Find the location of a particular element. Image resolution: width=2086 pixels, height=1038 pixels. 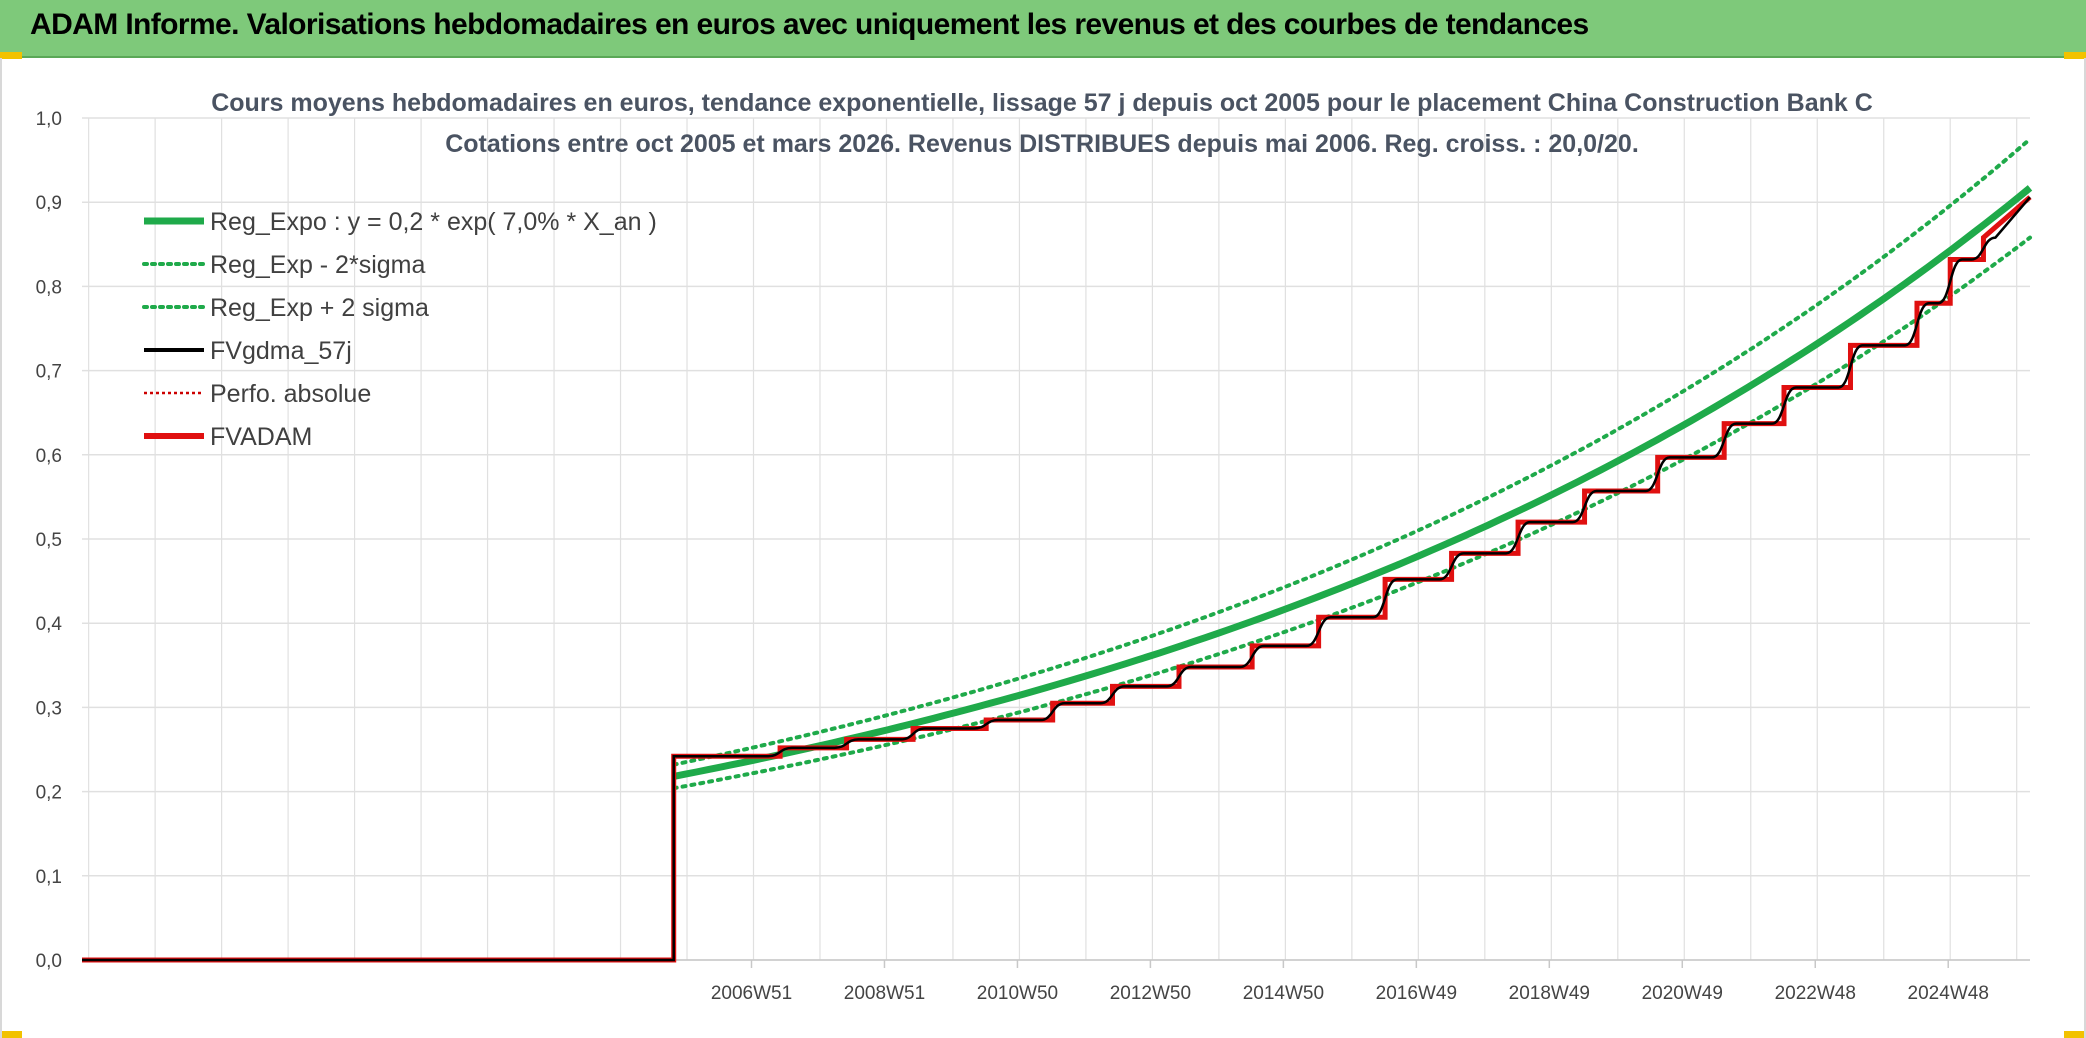

y-tick-label: 0,5 is located at coordinates (49, 540).